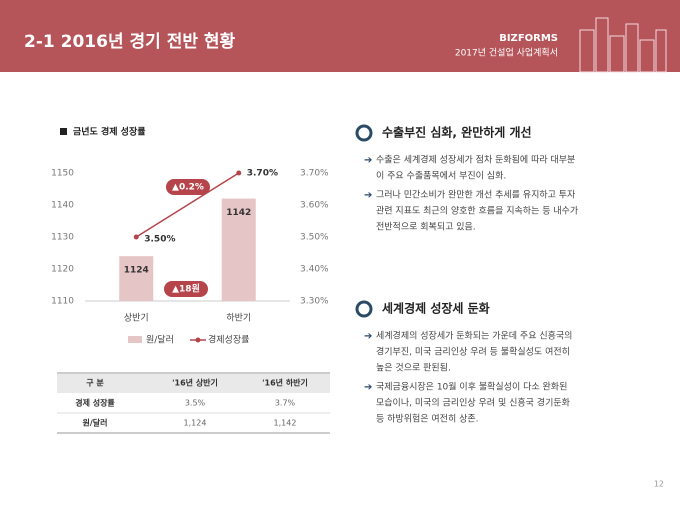 The image size is (680, 510). What do you see at coordinates (473, 403) in the screenshot?
I see `bullet-text: 모습이나, 미국의 금리인상 우려 및 신흥국 경기둔화` at bounding box center [473, 403].